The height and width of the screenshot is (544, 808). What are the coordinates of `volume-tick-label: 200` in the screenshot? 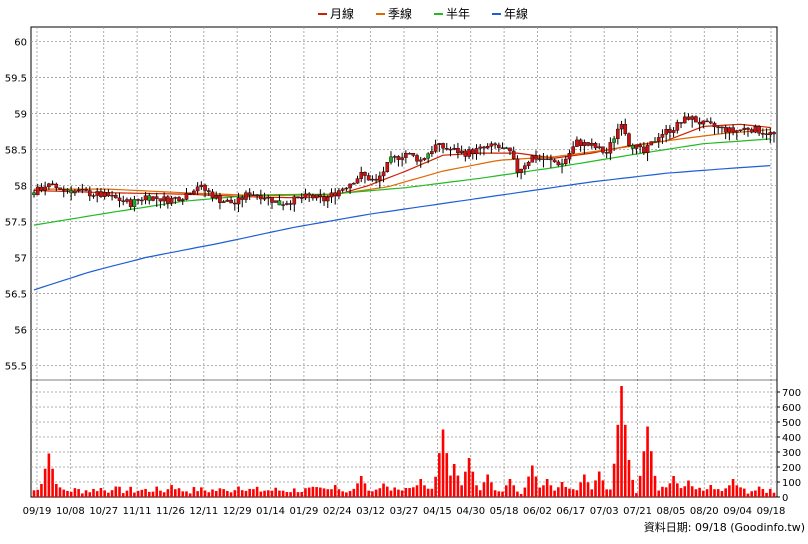 It's located at (791, 468).